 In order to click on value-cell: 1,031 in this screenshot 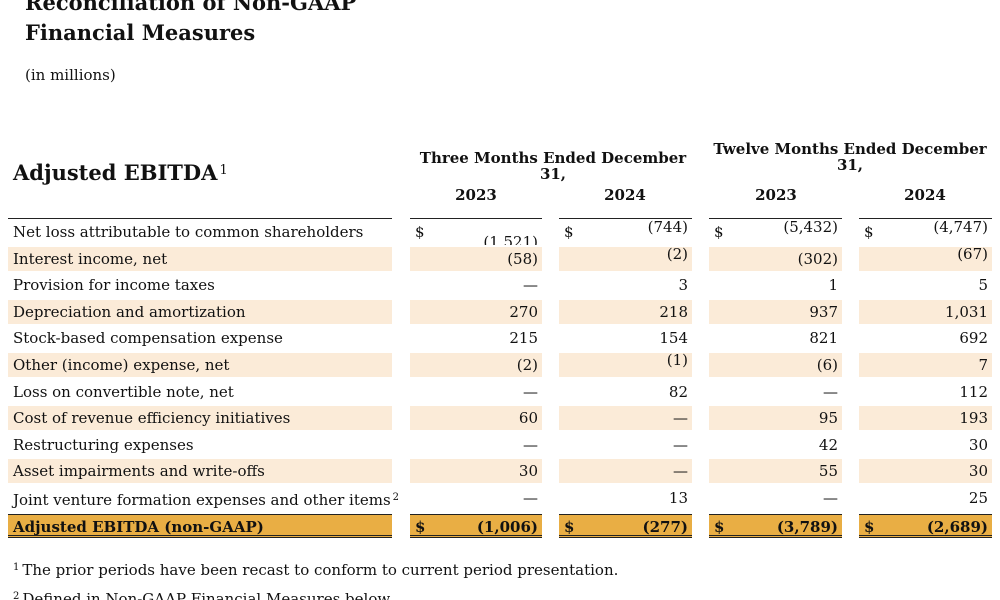, I will do `click(925, 311)`.